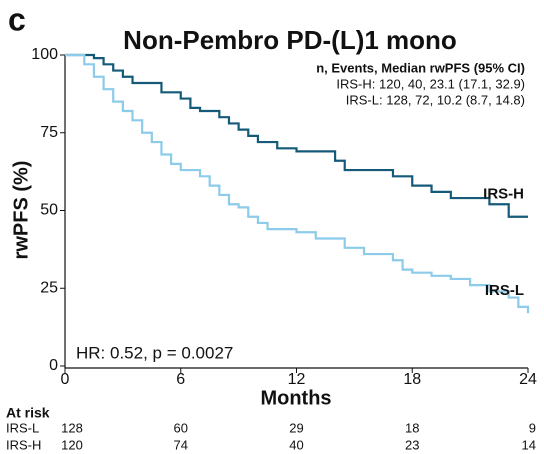 Image resolution: width=544 pixels, height=454 pixels. Describe the element at coordinates (420, 67) in the screenshot. I see `legend-header: n, Events, Median rwPFS (95% CI)` at that location.